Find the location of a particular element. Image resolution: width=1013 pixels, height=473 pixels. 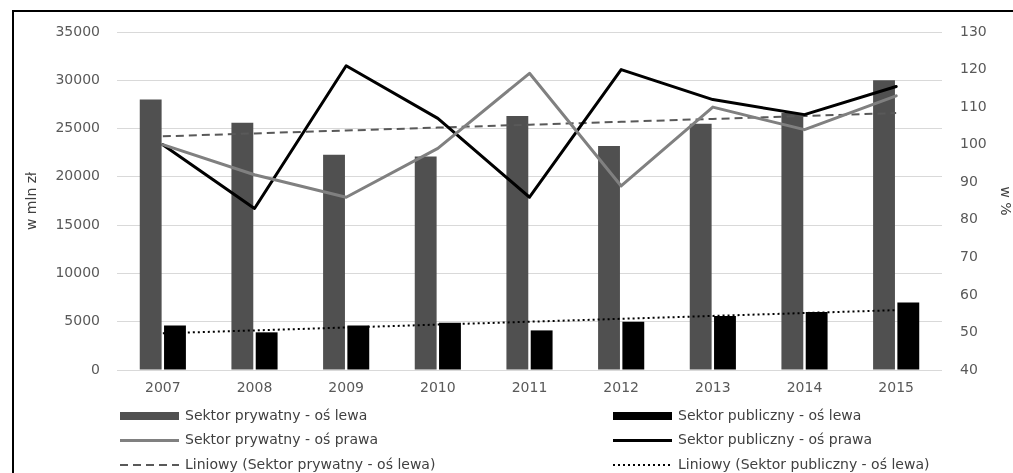

y2-tick-label: 120 is located at coordinates (973, 68).